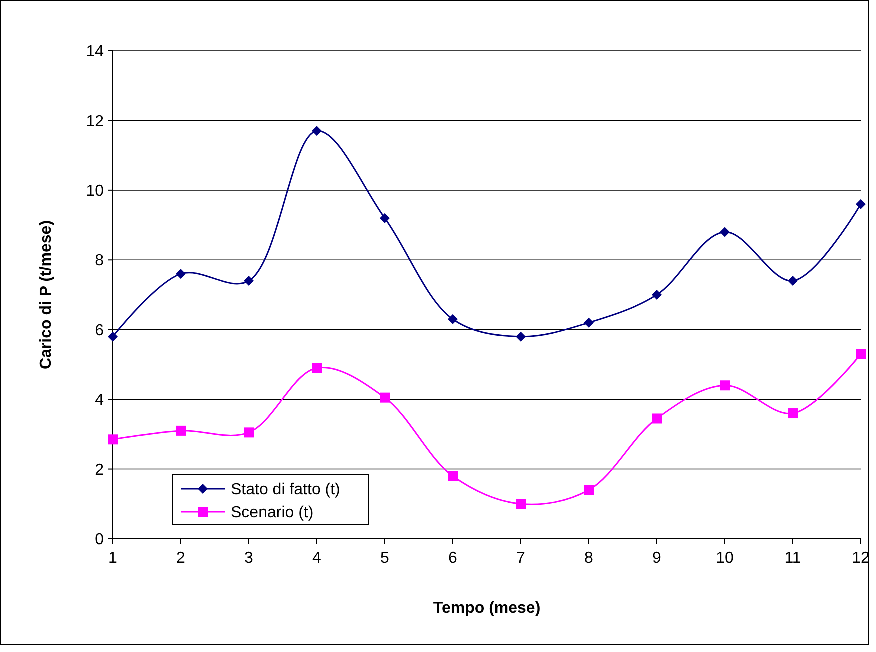 This screenshot has height=652, width=876. I want to click on legend-label: Scenario (t), so click(272, 513).